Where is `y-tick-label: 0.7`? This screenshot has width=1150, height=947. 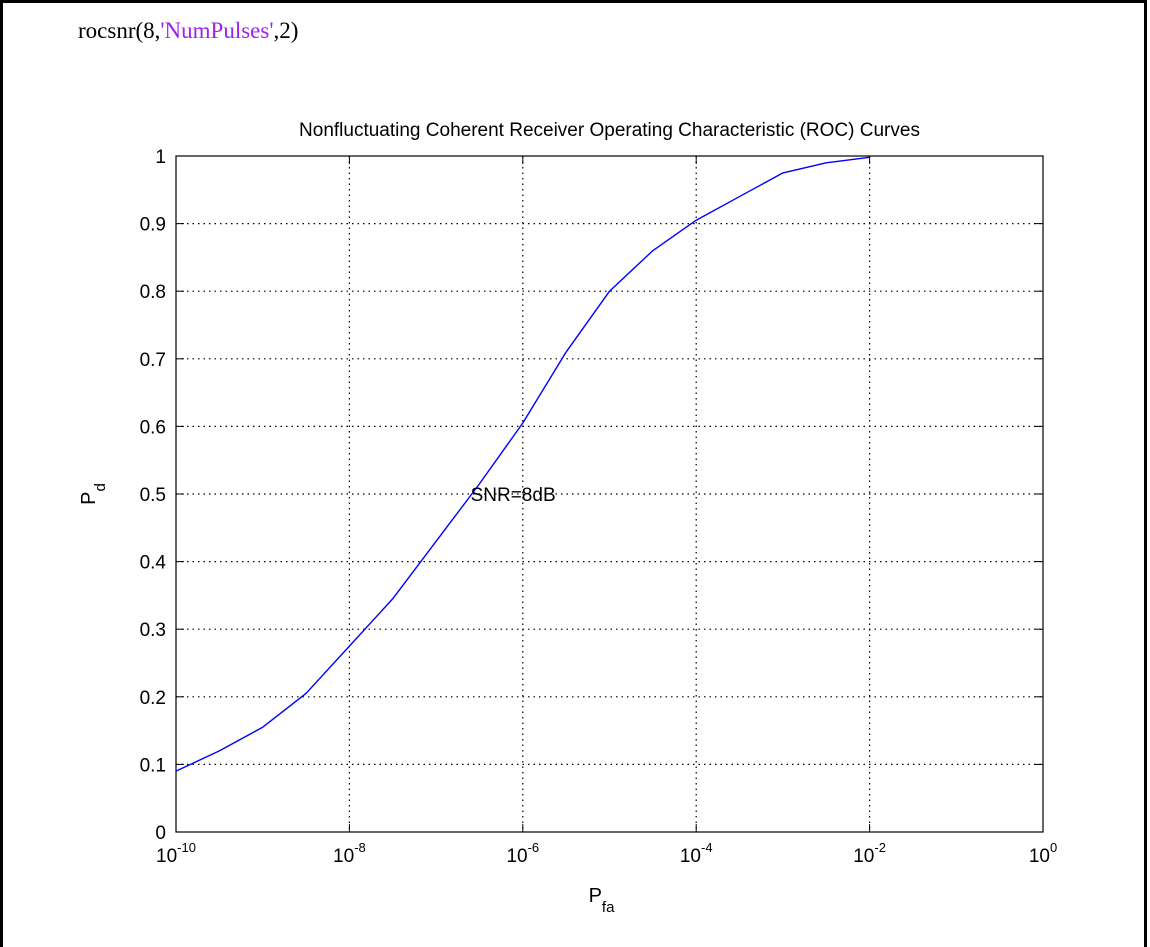
y-tick-label: 0.7 is located at coordinates (153, 360).